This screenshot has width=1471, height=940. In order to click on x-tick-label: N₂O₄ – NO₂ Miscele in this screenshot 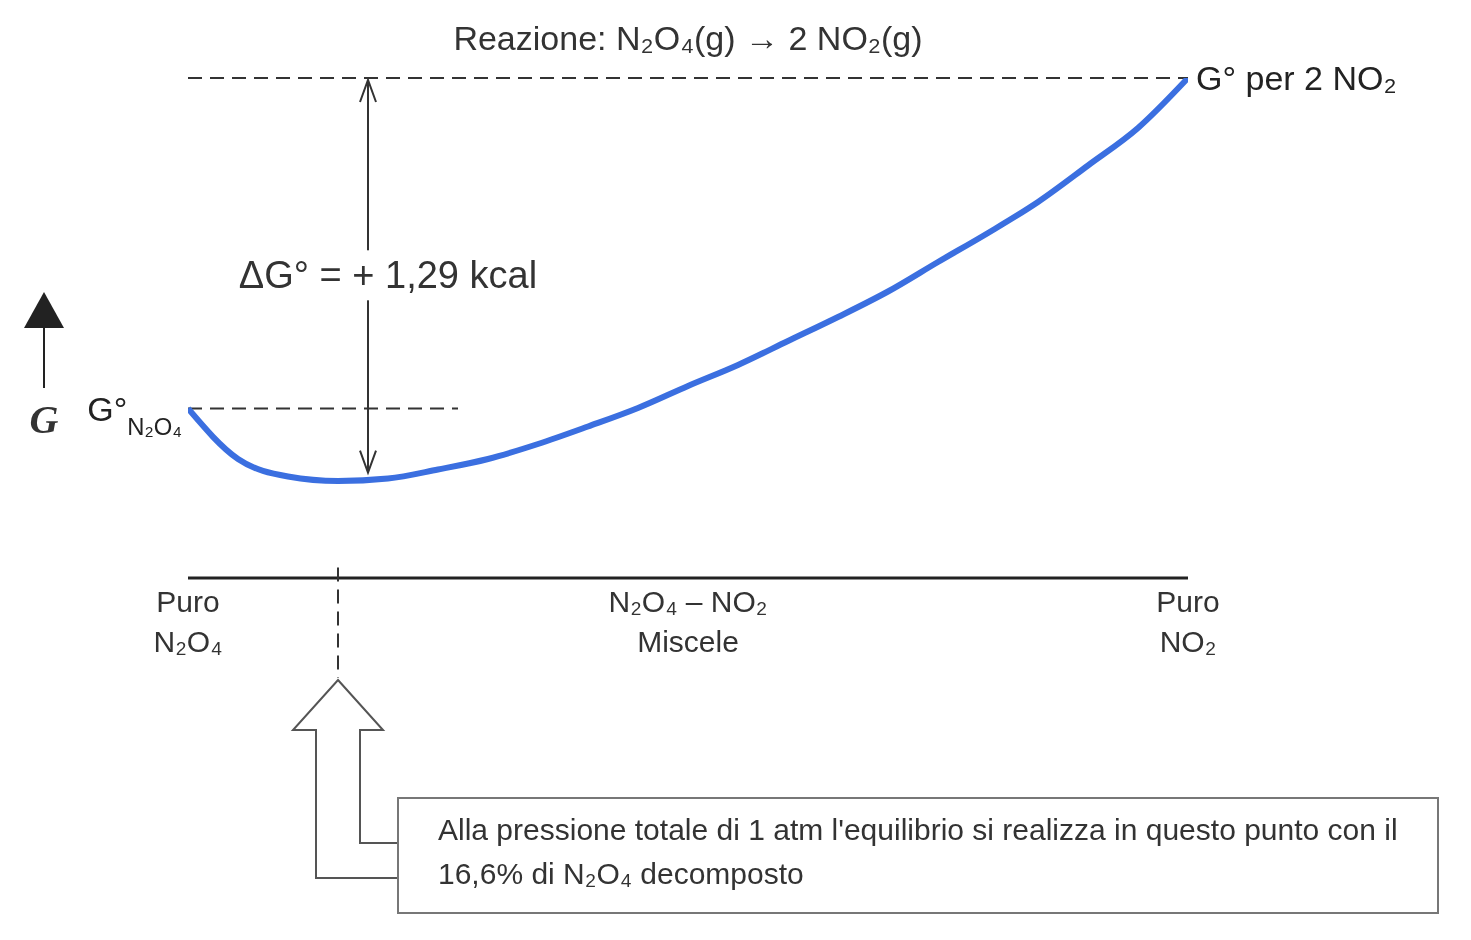, I will do `click(688, 621)`.